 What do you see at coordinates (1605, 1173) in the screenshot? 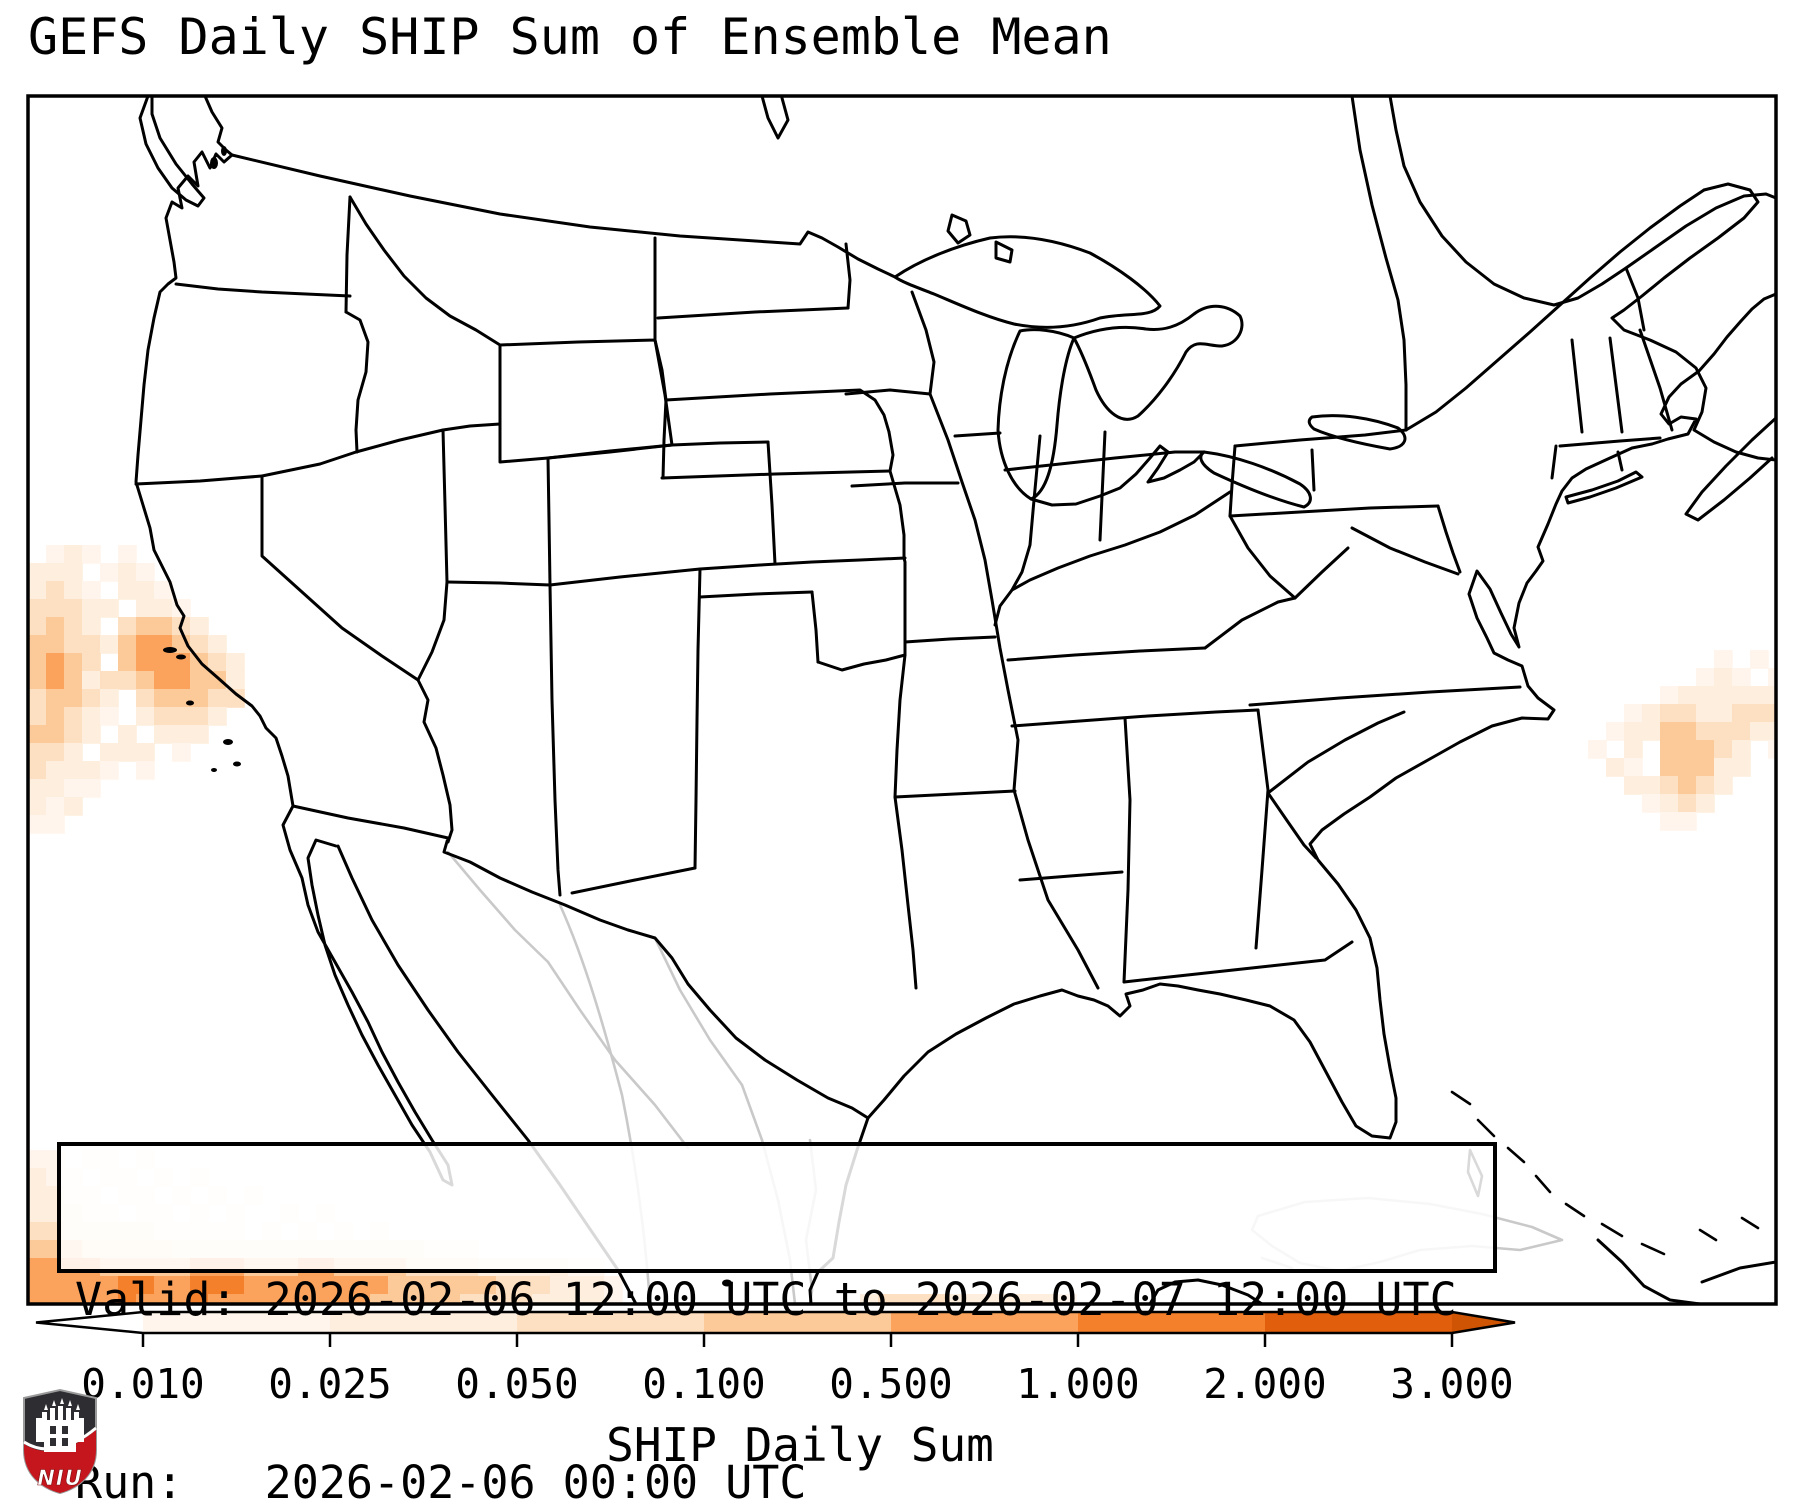
I see `bahamas` at bounding box center [1605, 1173].